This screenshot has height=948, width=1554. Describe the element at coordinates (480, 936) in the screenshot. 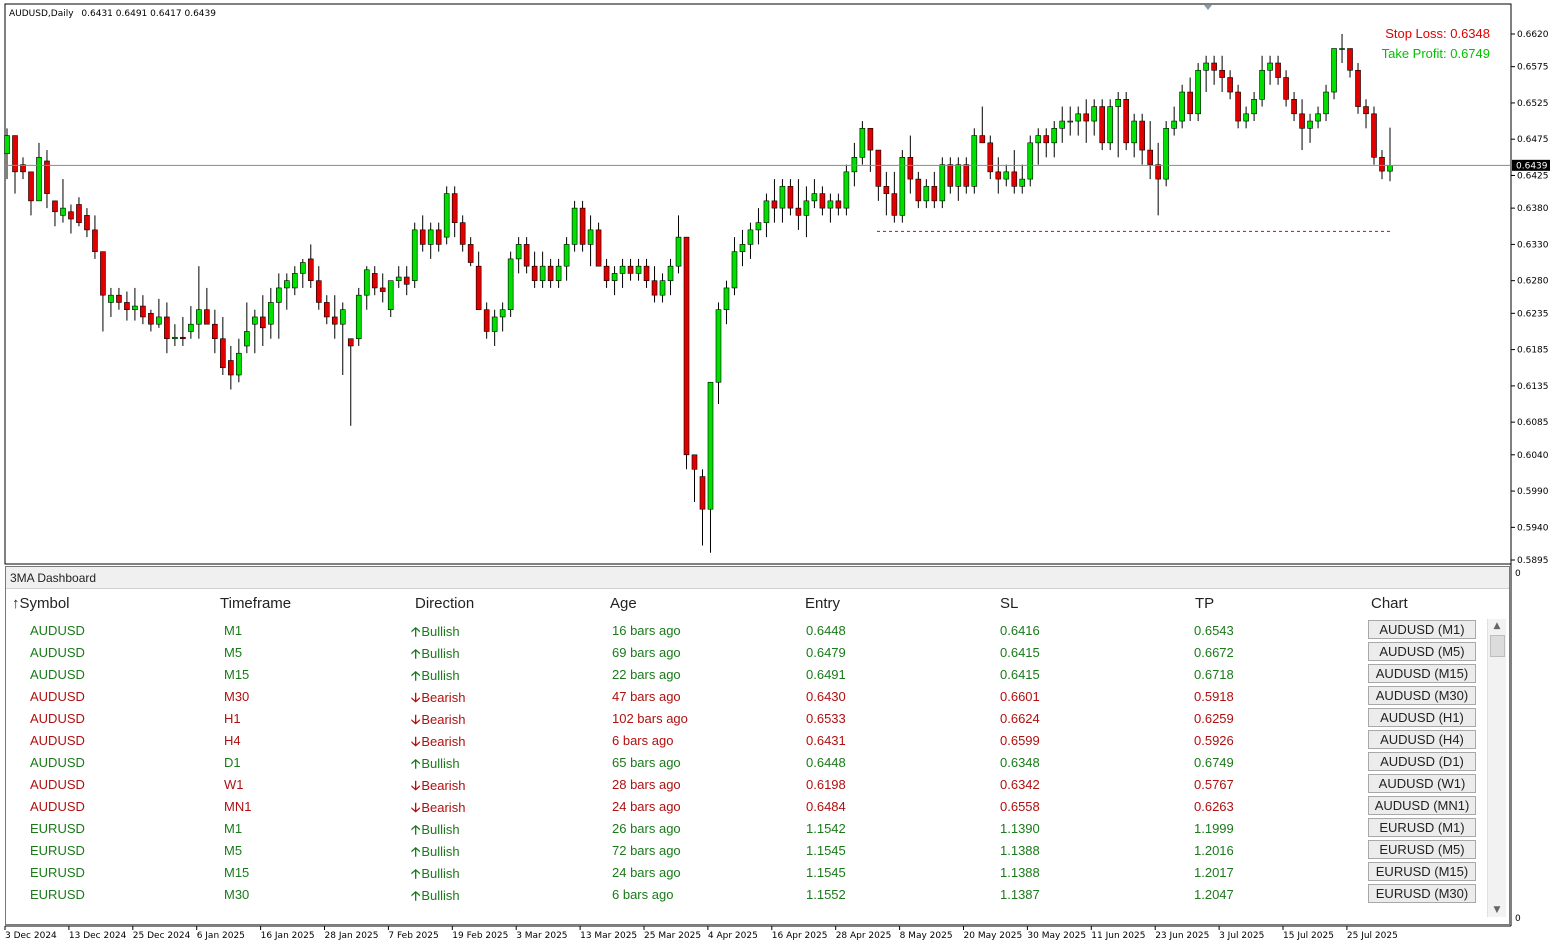

I see `time-tick-label: 19 Feb 2025` at that location.